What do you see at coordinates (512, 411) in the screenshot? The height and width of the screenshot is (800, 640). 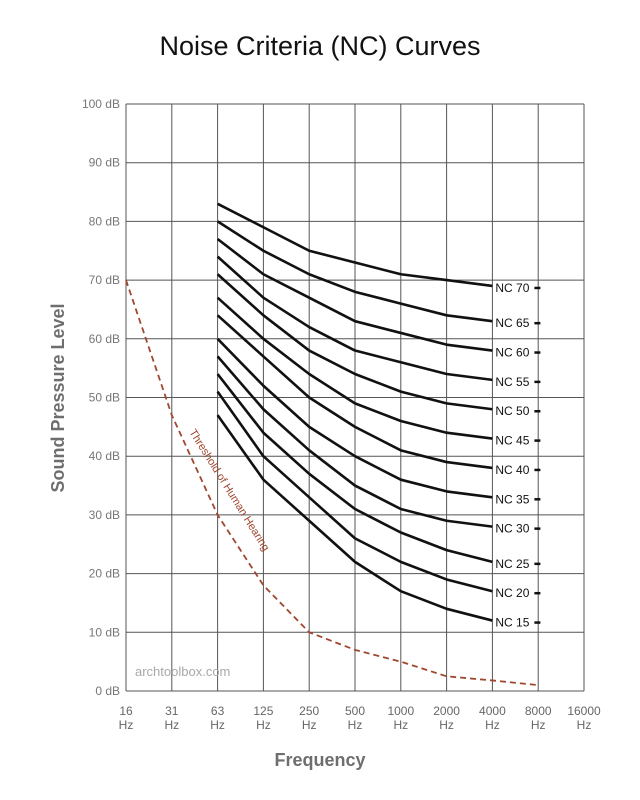 I see `nc-curve-label: NC 50` at bounding box center [512, 411].